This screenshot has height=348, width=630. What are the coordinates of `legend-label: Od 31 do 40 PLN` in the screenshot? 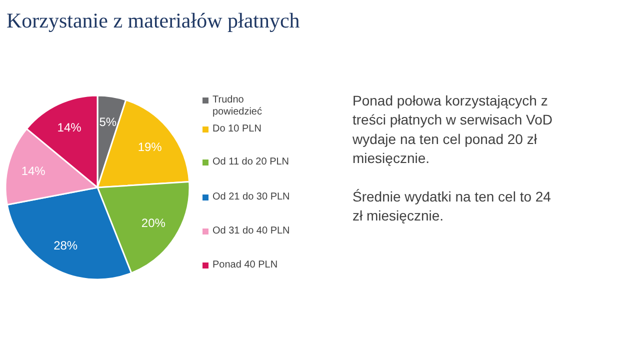 It's located at (251, 231).